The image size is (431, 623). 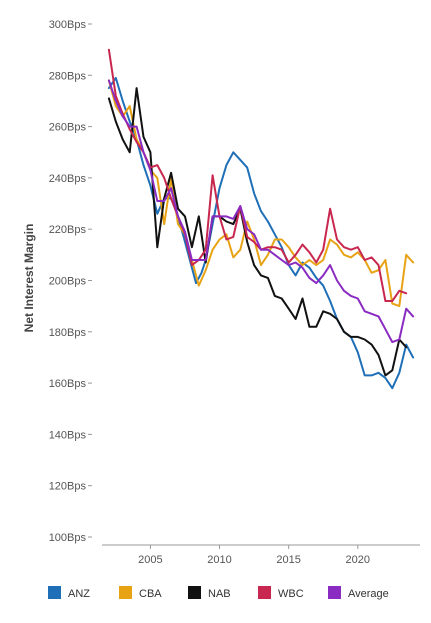 I want to click on y-tick-label: 100Bps, so click(x=68, y=538).